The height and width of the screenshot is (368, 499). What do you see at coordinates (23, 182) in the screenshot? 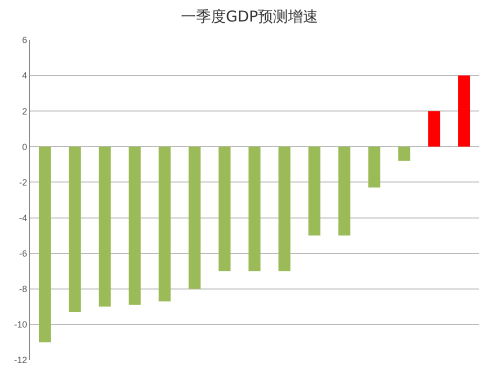
I see `y-tick-label: -2` at bounding box center [23, 182].